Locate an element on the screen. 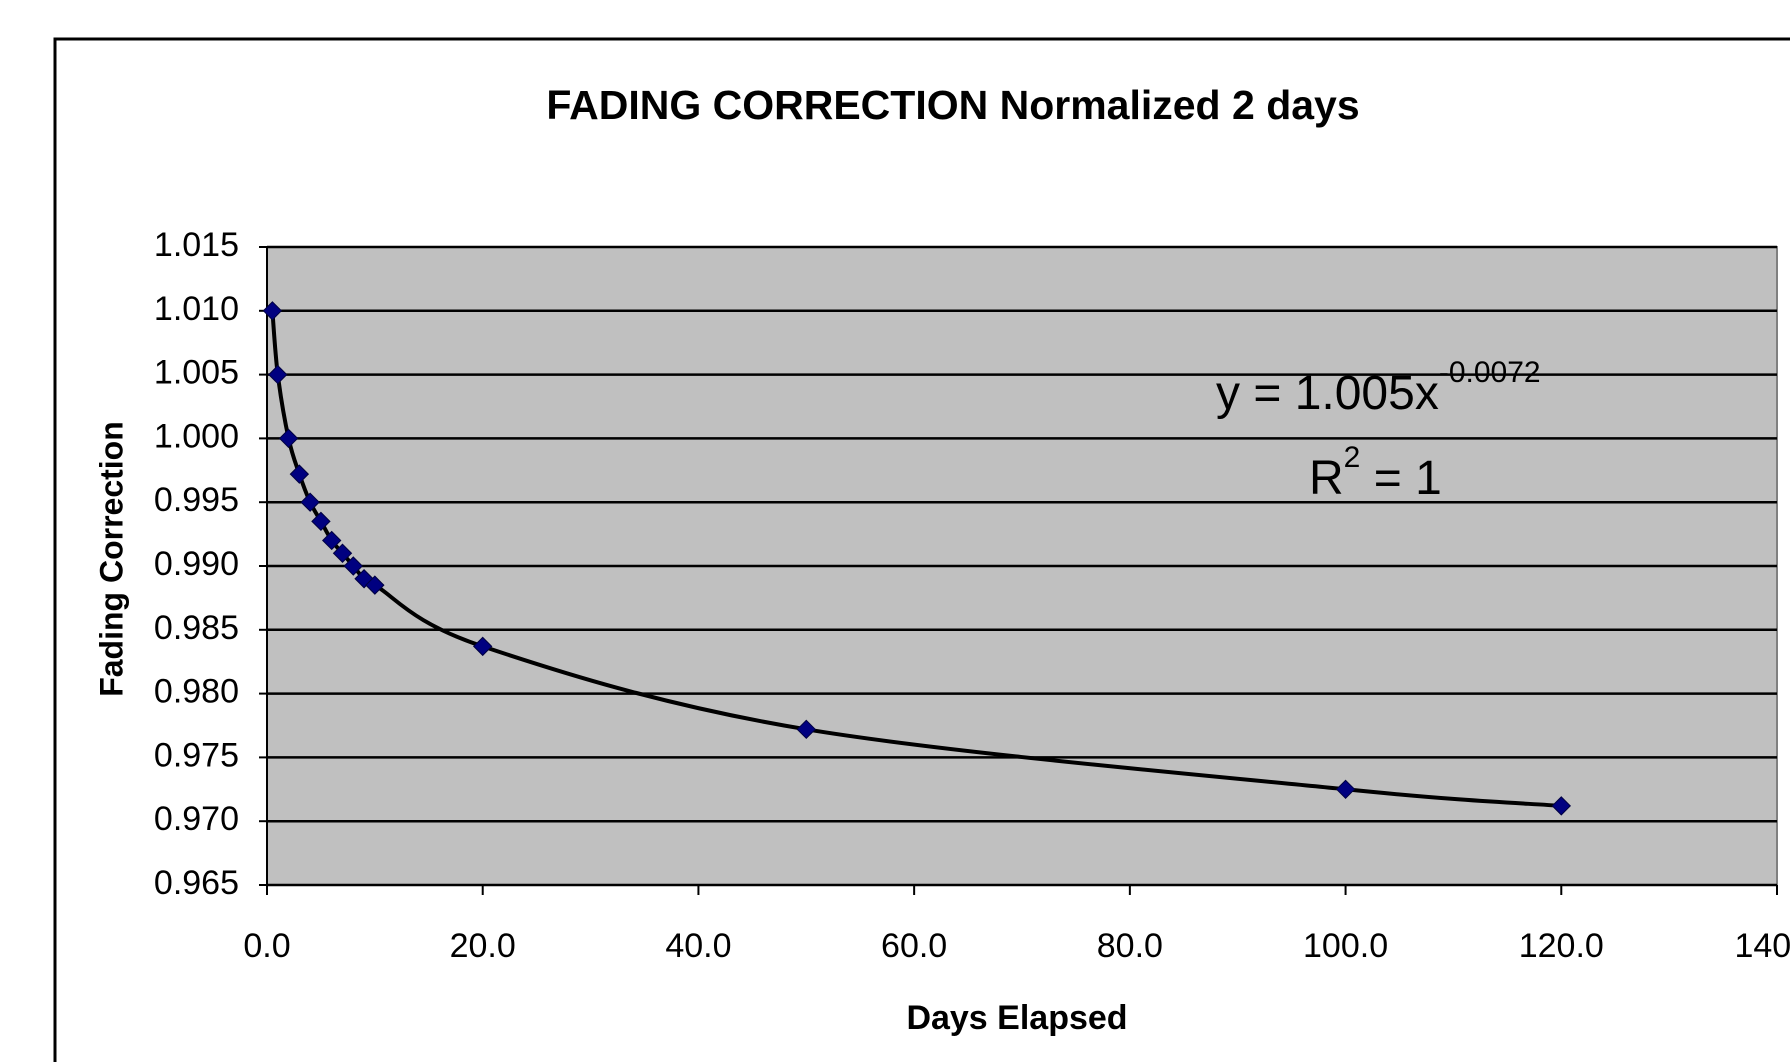 This screenshot has height=1062, width=1790. r-squared-superscript: 2 is located at coordinates (1352, 457).